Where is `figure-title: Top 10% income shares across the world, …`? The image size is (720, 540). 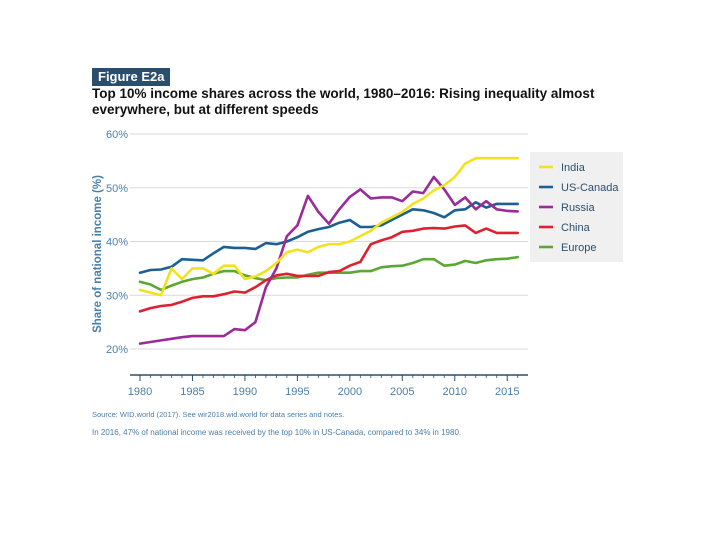 figure-title: Top 10% income shares across the world, … is located at coordinates (343, 101).